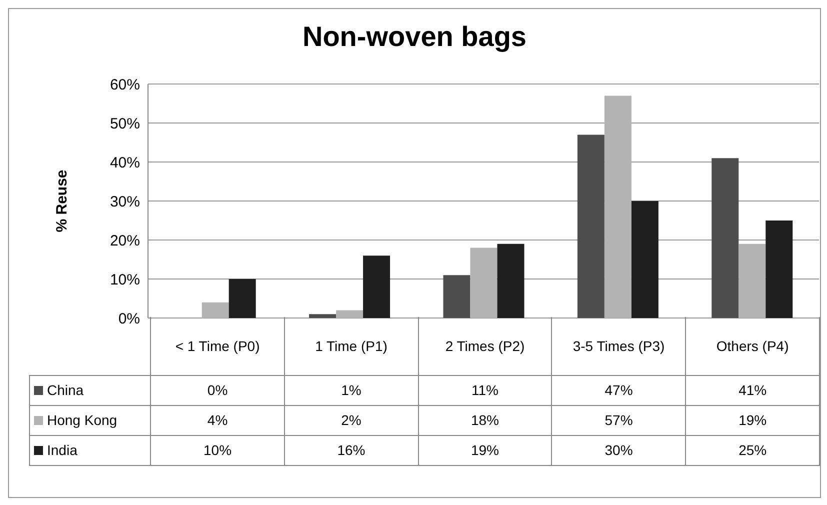 This screenshot has height=505, width=827. I want to click on data-label: 2%, so click(351, 420).